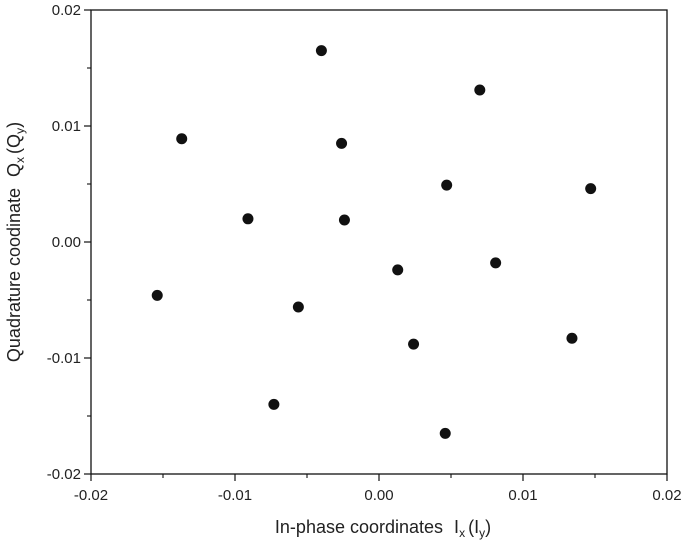 The image size is (685, 549). What do you see at coordinates (235, 495) in the screenshot?
I see `x-tick-label: -0.01` at bounding box center [235, 495].